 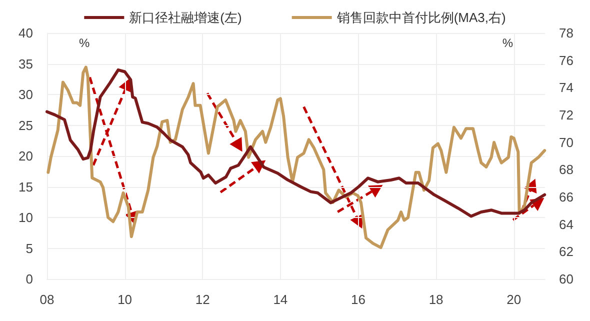 I want to click on x-tick-label: 12, so click(x=202, y=299).